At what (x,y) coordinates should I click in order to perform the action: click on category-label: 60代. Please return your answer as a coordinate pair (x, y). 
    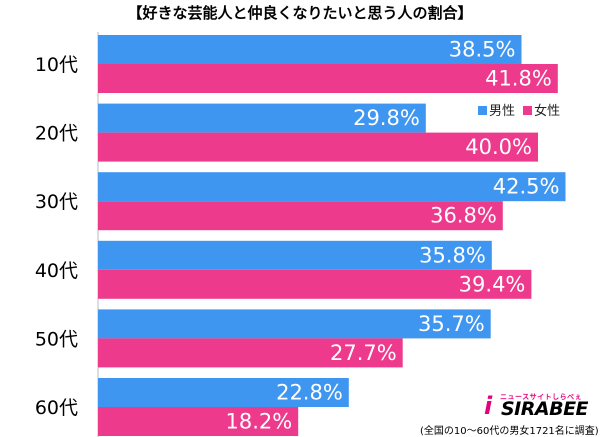
    Looking at the image, I should click on (56, 408).